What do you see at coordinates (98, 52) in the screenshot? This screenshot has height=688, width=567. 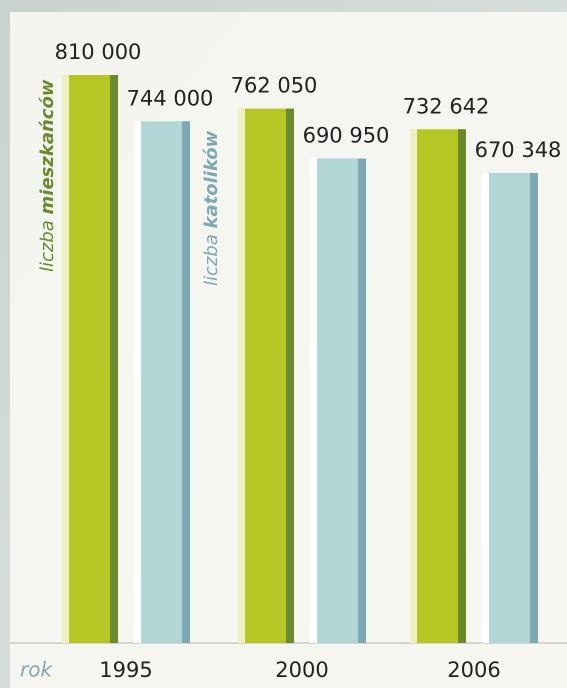 I see `value-label: 810 000` at bounding box center [98, 52].